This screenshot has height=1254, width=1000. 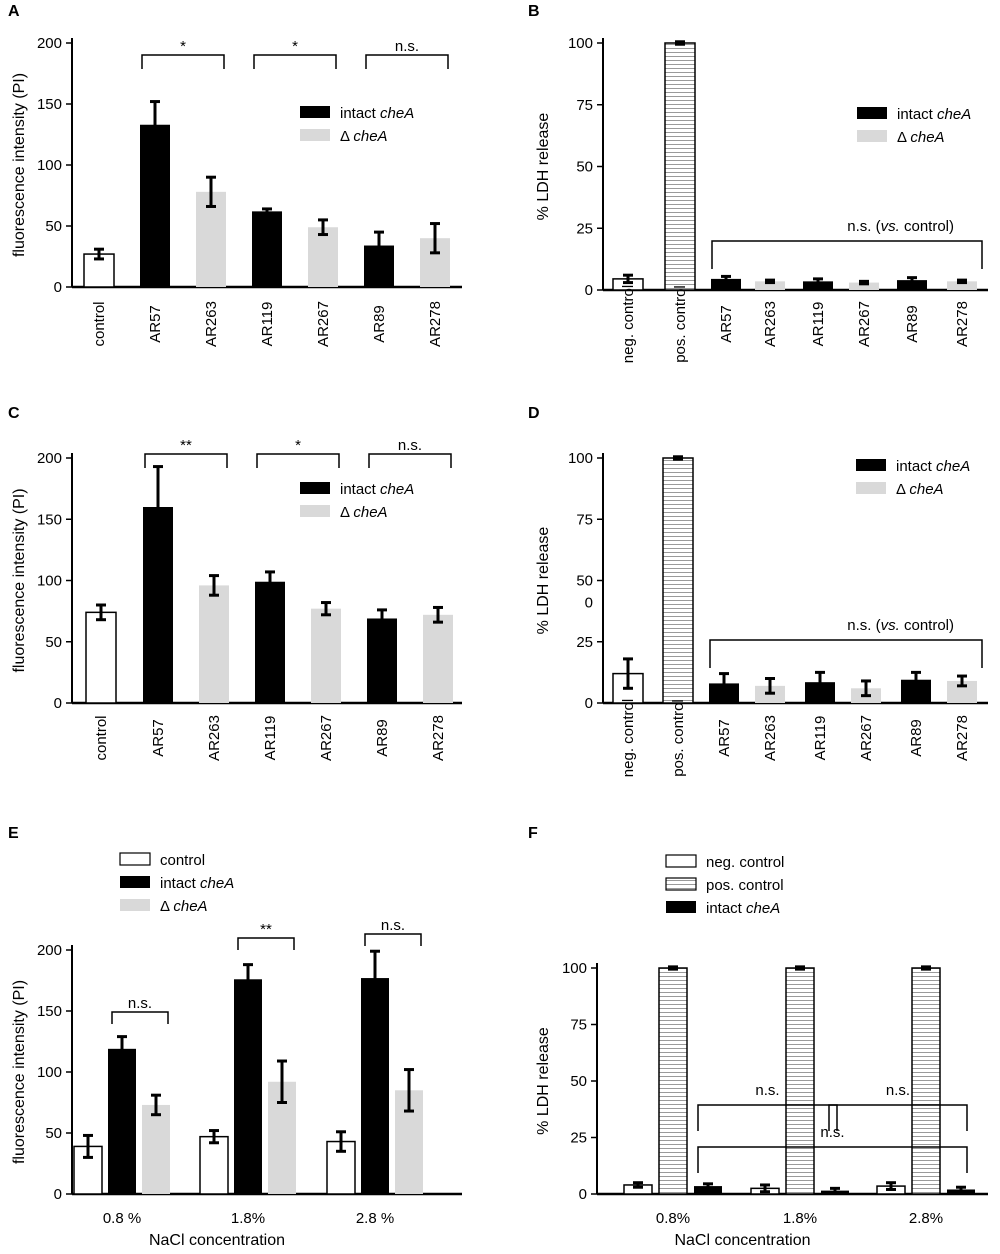 What do you see at coordinates (863, 625) in the screenshot?
I see `bracket-label-pre: n.s. (` at bounding box center [863, 625].